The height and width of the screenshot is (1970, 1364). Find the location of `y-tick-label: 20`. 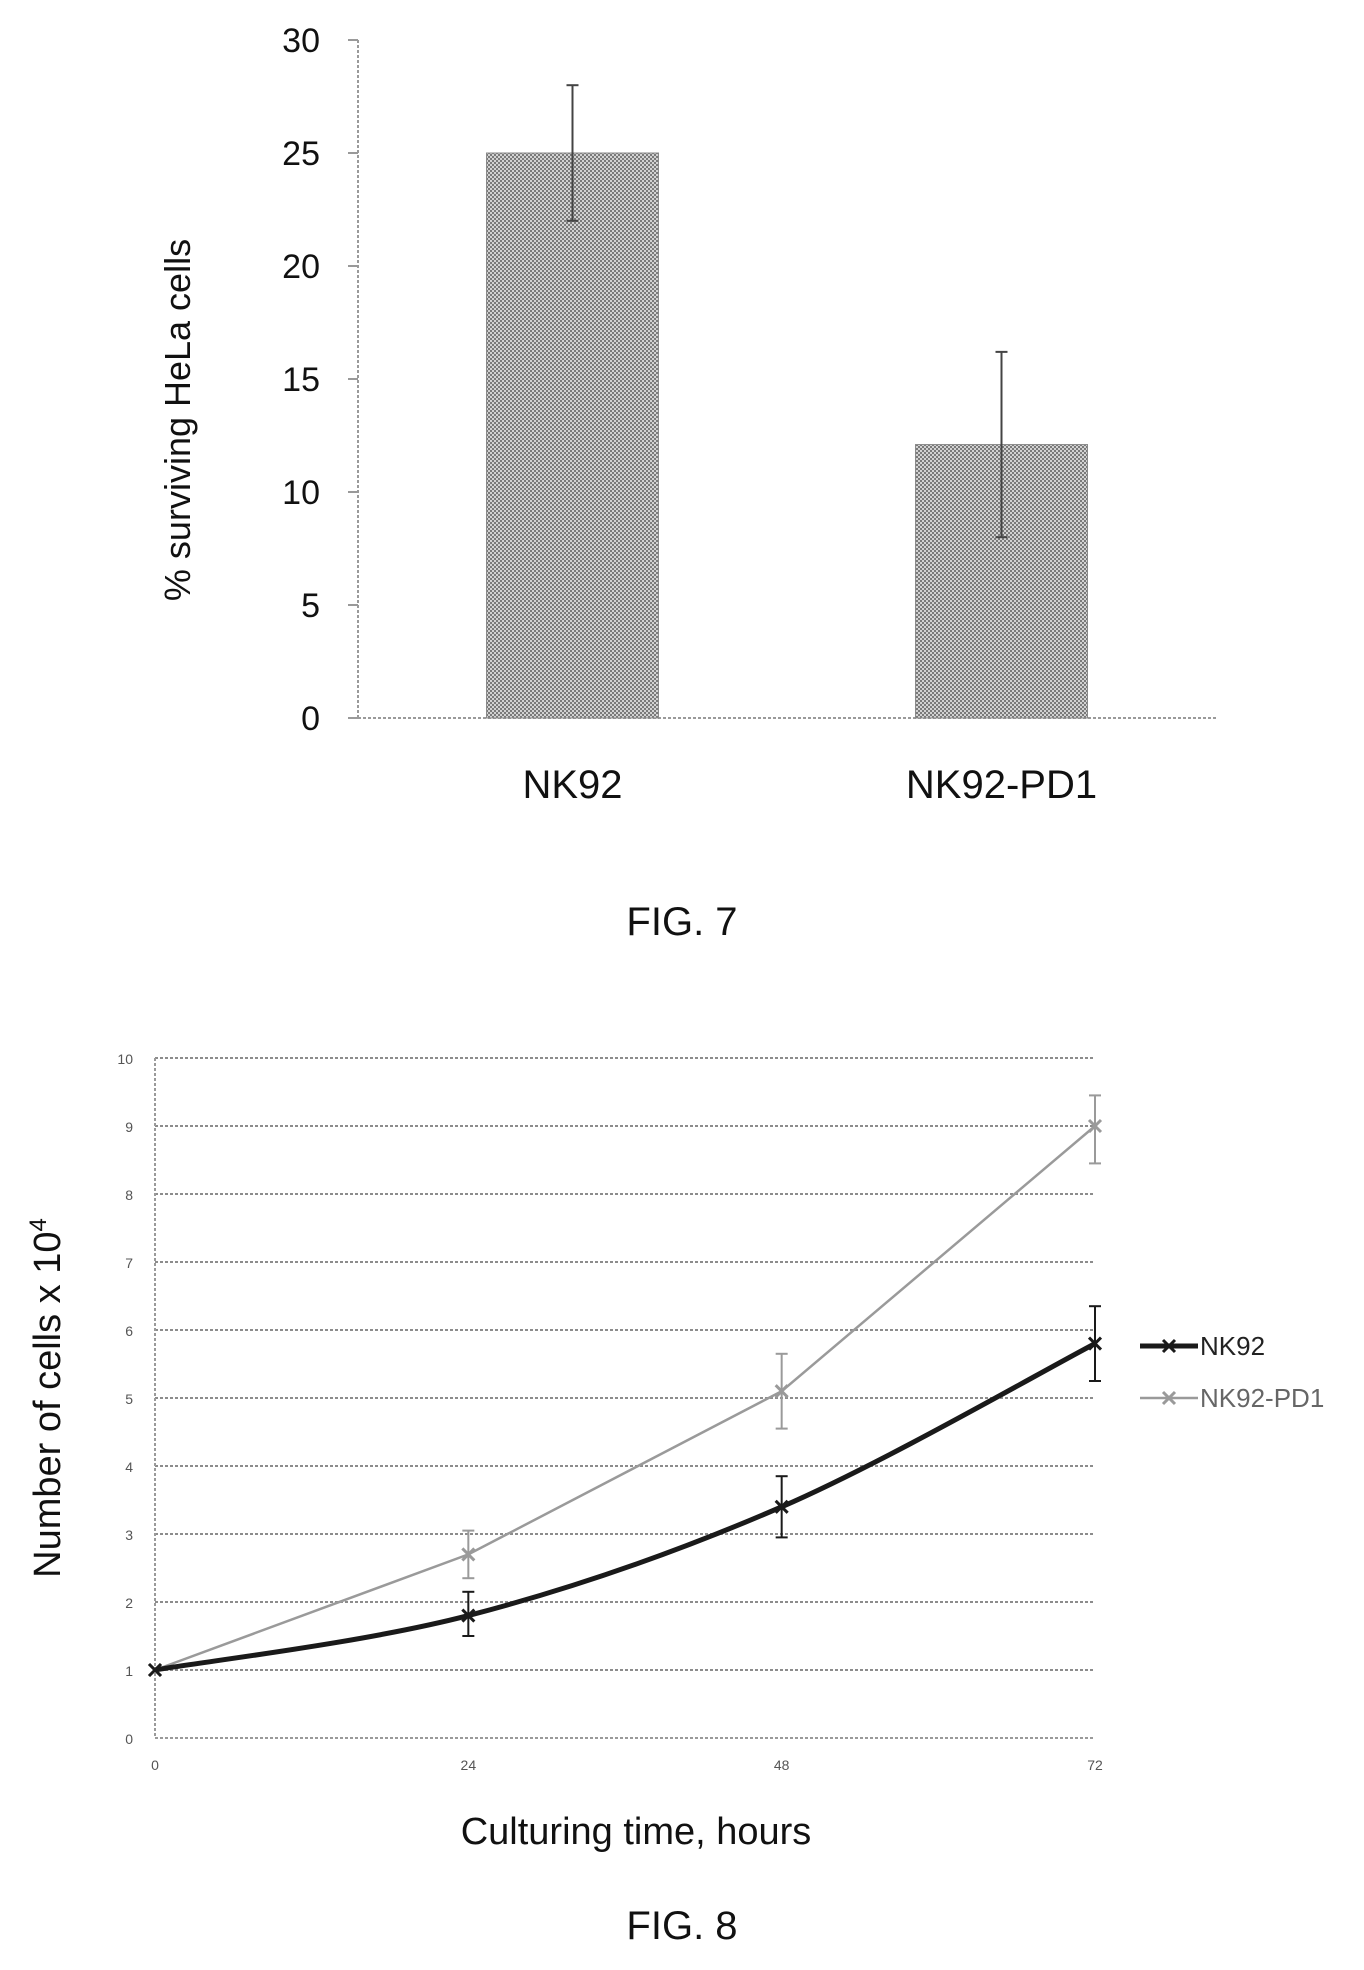

y-tick-label: 20 is located at coordinates (301, 267).